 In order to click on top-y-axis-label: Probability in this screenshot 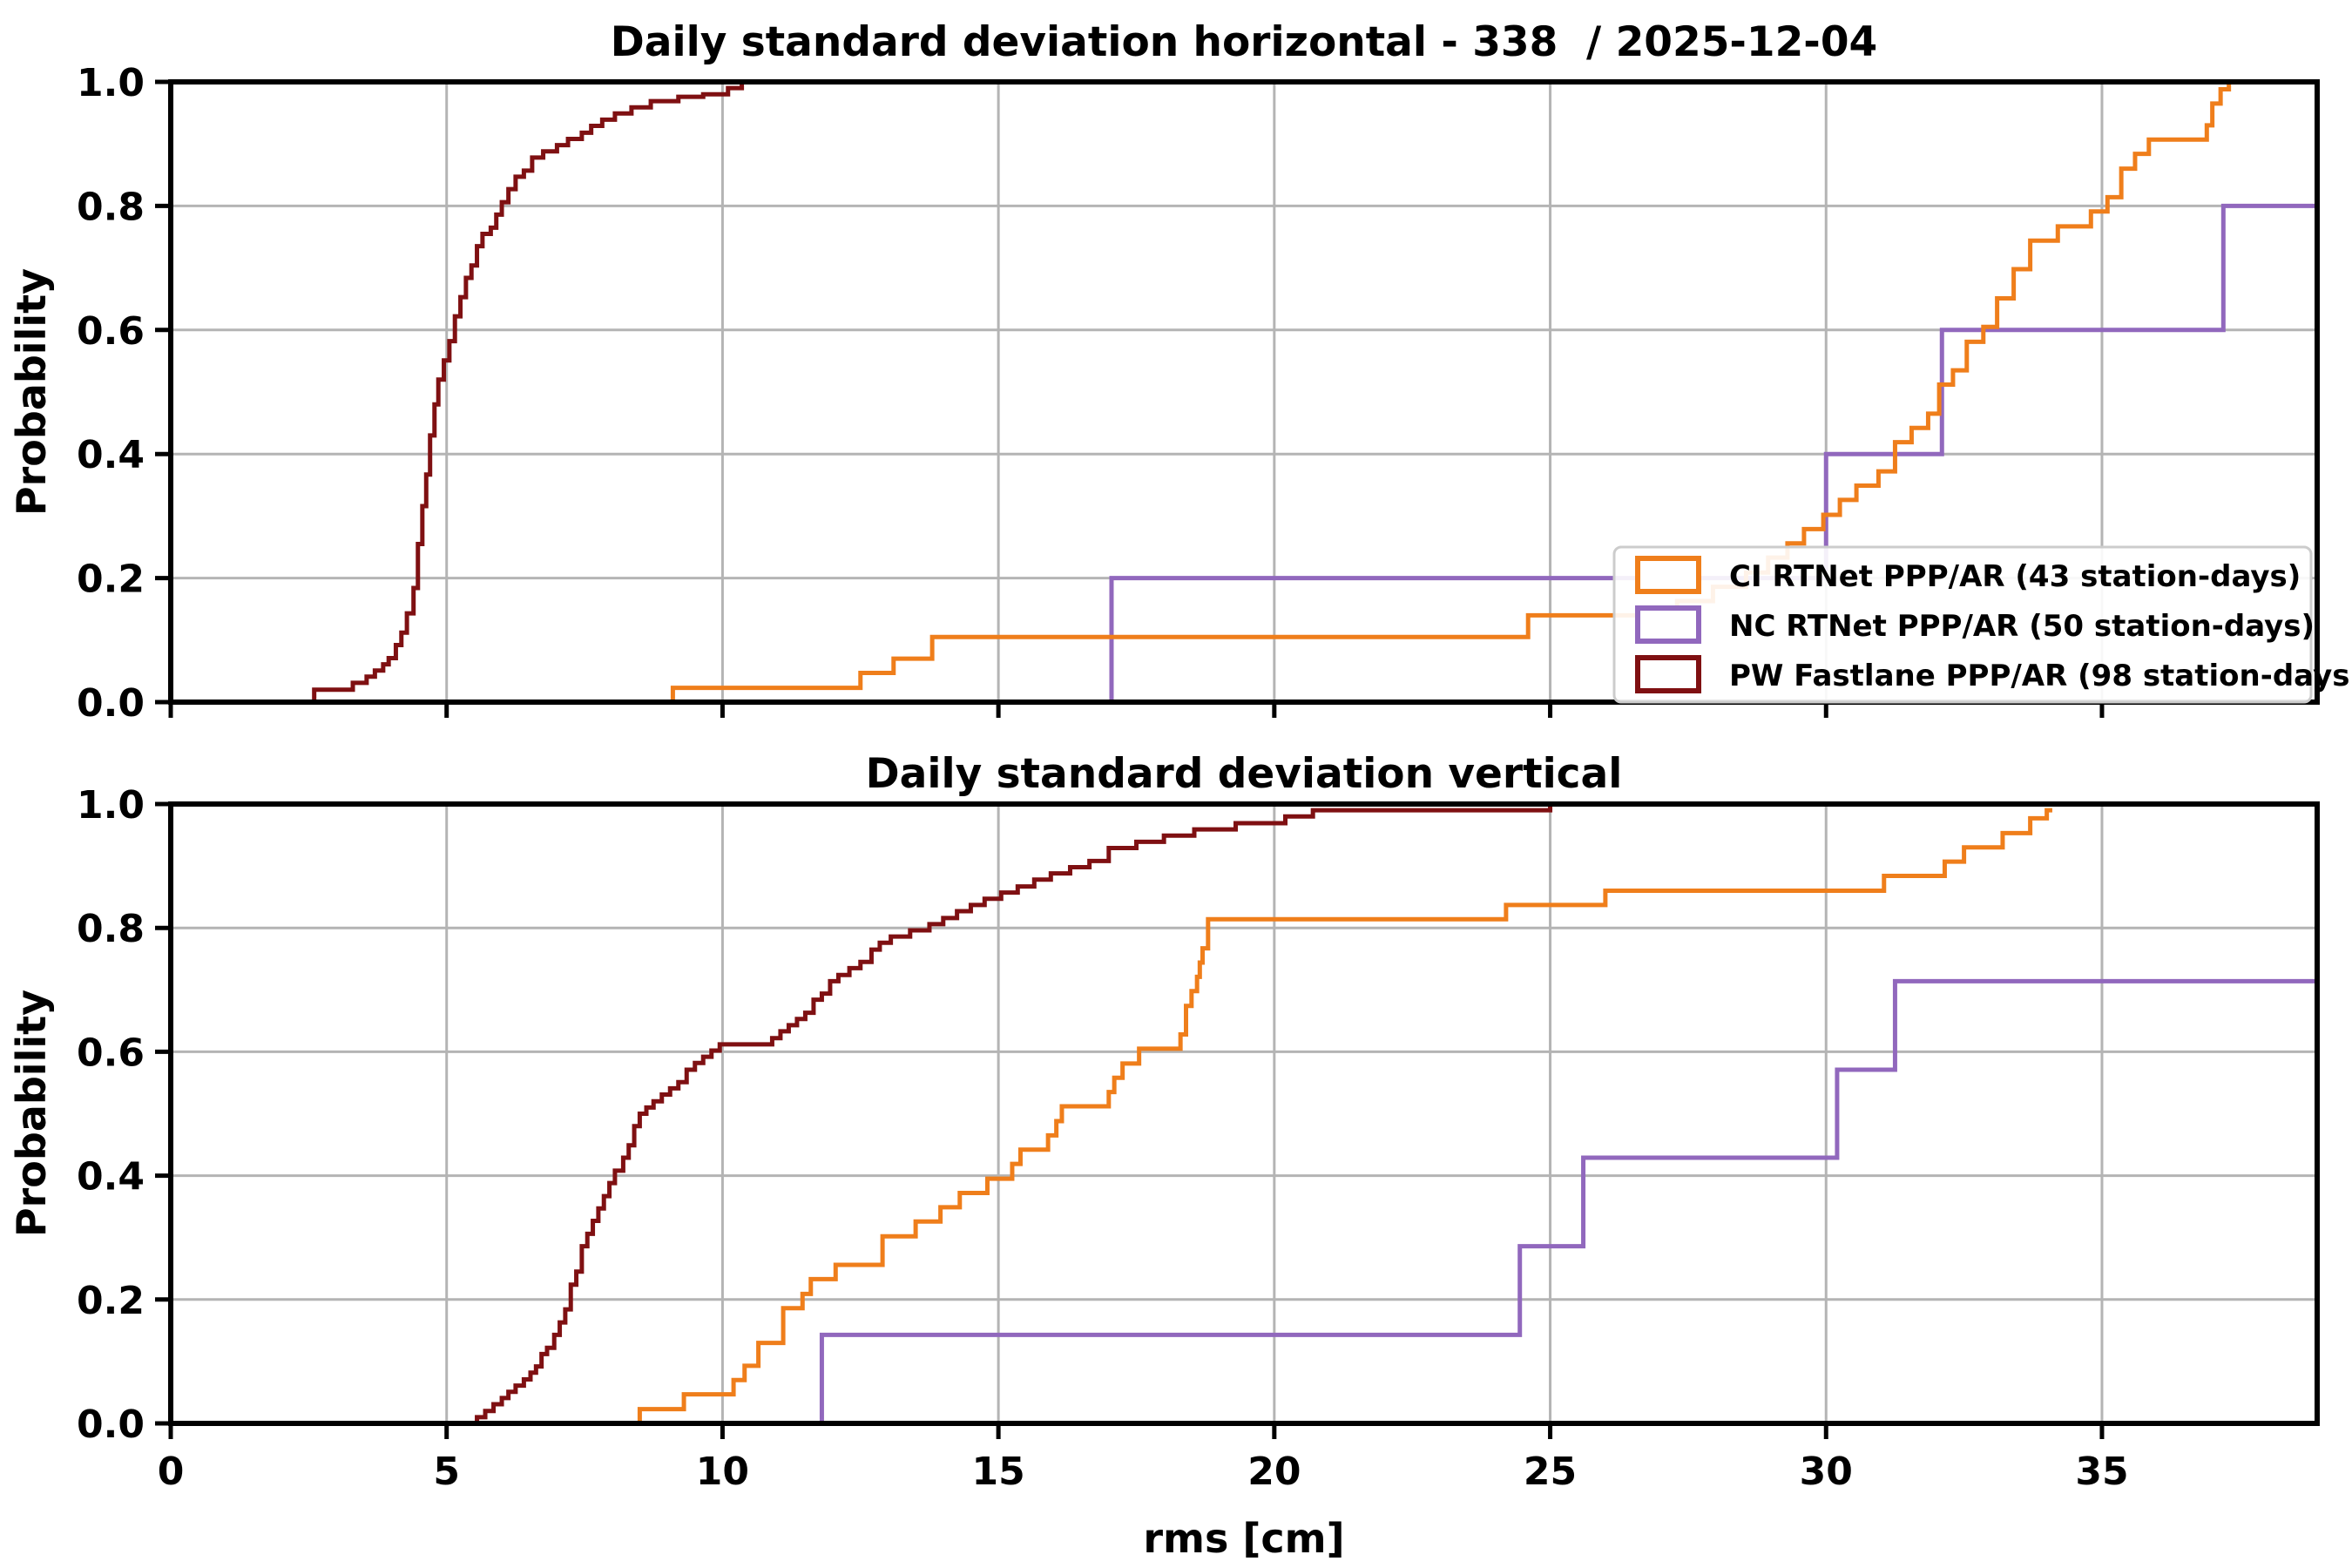, I will do `click(32, 392)`.